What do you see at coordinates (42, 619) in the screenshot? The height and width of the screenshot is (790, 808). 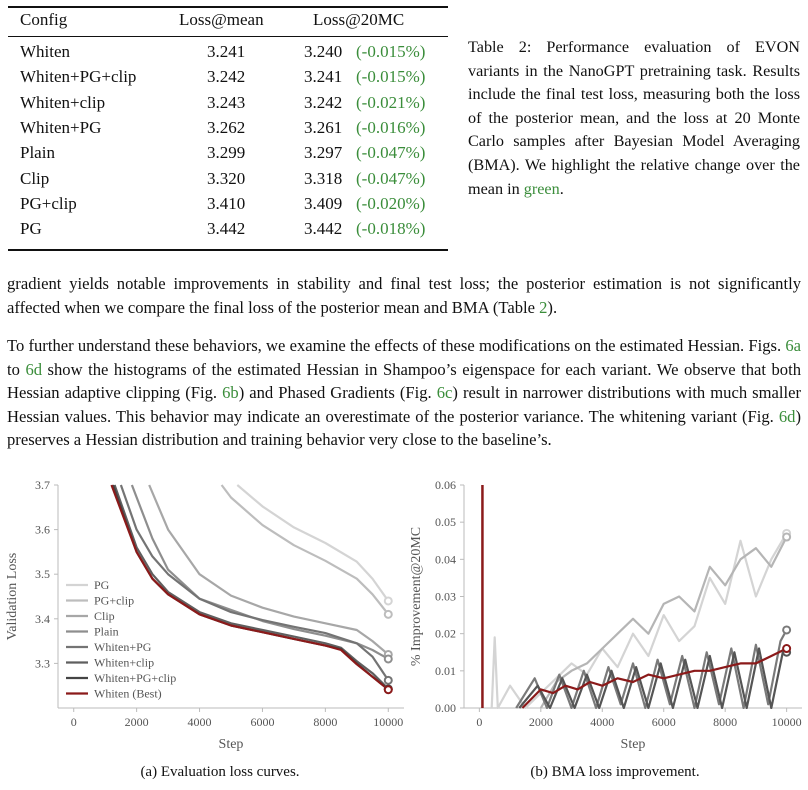 I see `y-tick-label: 3.4` at bounding box center [42, 619].